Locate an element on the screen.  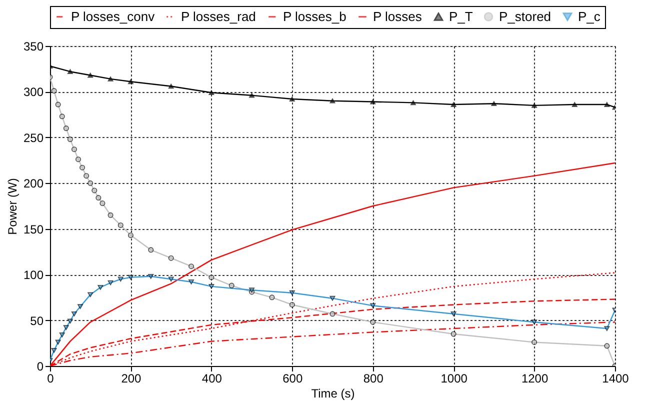
legend-label: P losses_conv is located at coordinates (113, 16).